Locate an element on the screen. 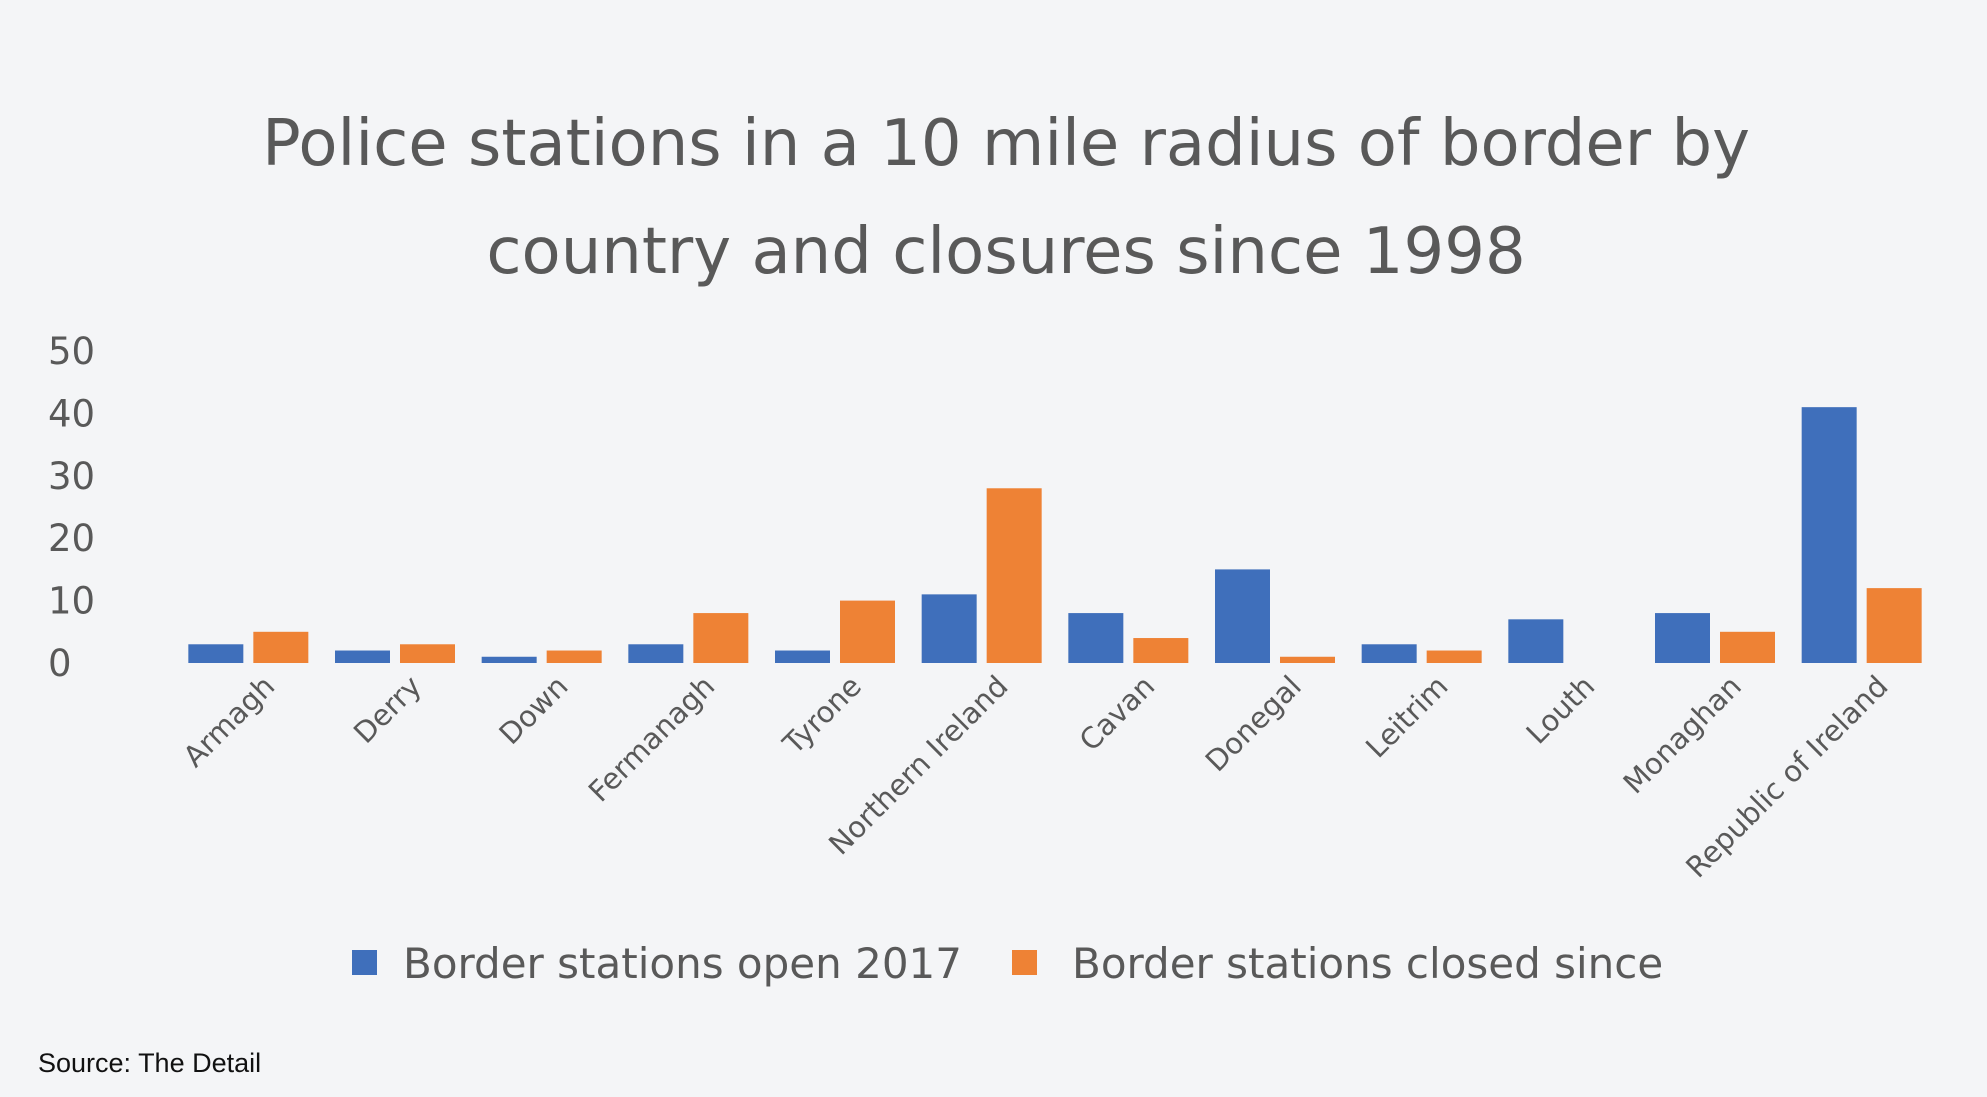 The height and width of the screenshot is (1097, 1987). x-tick-label: Tyrone is located at coordinates (822, 715).